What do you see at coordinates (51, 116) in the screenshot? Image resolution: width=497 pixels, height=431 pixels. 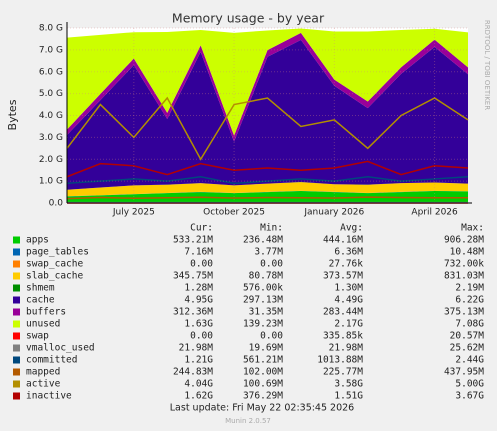 I see `y-tick-label: 4.0 G` at bounding box center [51, 116].